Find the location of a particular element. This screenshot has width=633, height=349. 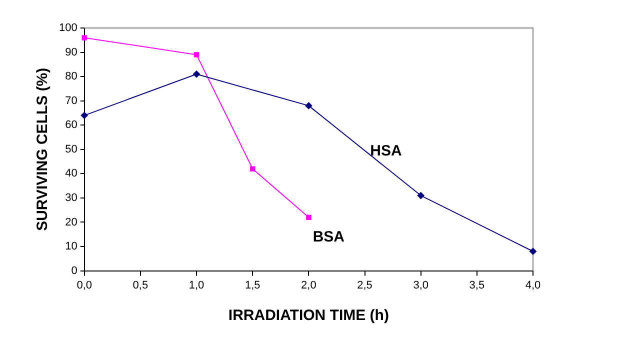

x-tick-label: 1,0 is located at coordinates (196, 285).